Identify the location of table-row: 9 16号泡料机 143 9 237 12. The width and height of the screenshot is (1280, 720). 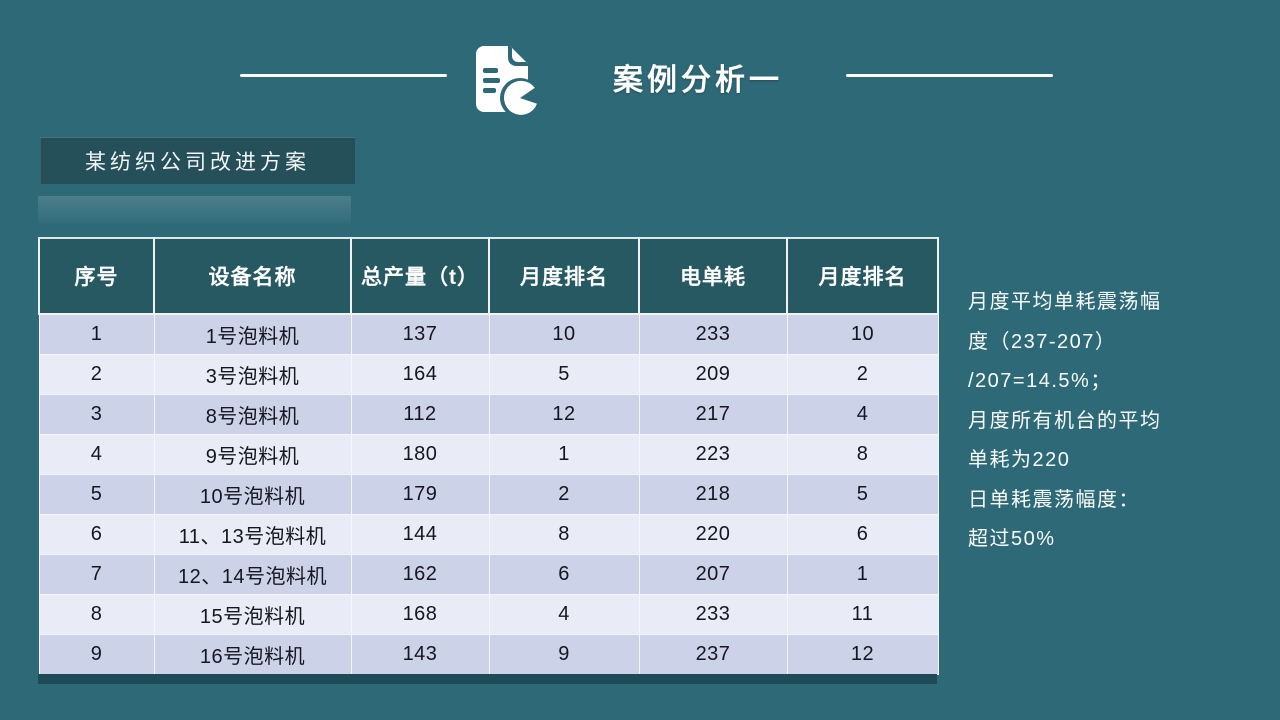
(488, 654).